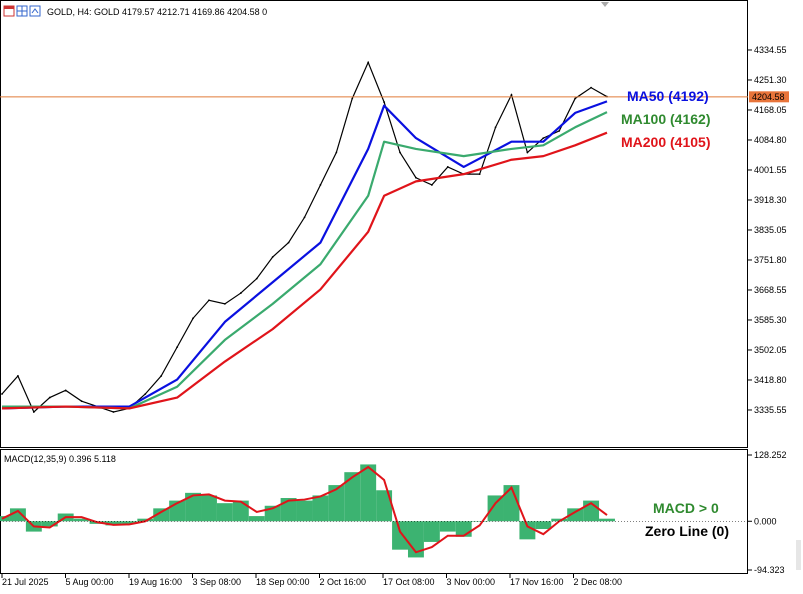 The image size is (803, 594). What do you see at coordinates (409, 582) in the screenshot?
I see `time-axis-tick-label: 17 Oct 08:00` at bounding box center [409, 582].